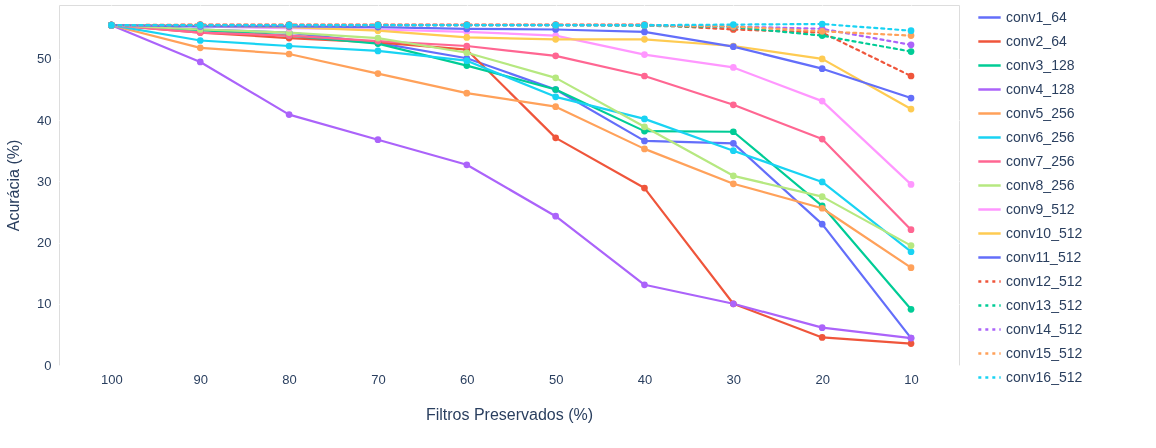 The height and width of the screenshot is (448, 1156). What do you see at coordinates (44, 59) in the screenshot?
I see `y-tick-label: 50` at bounding box center [44, 59].